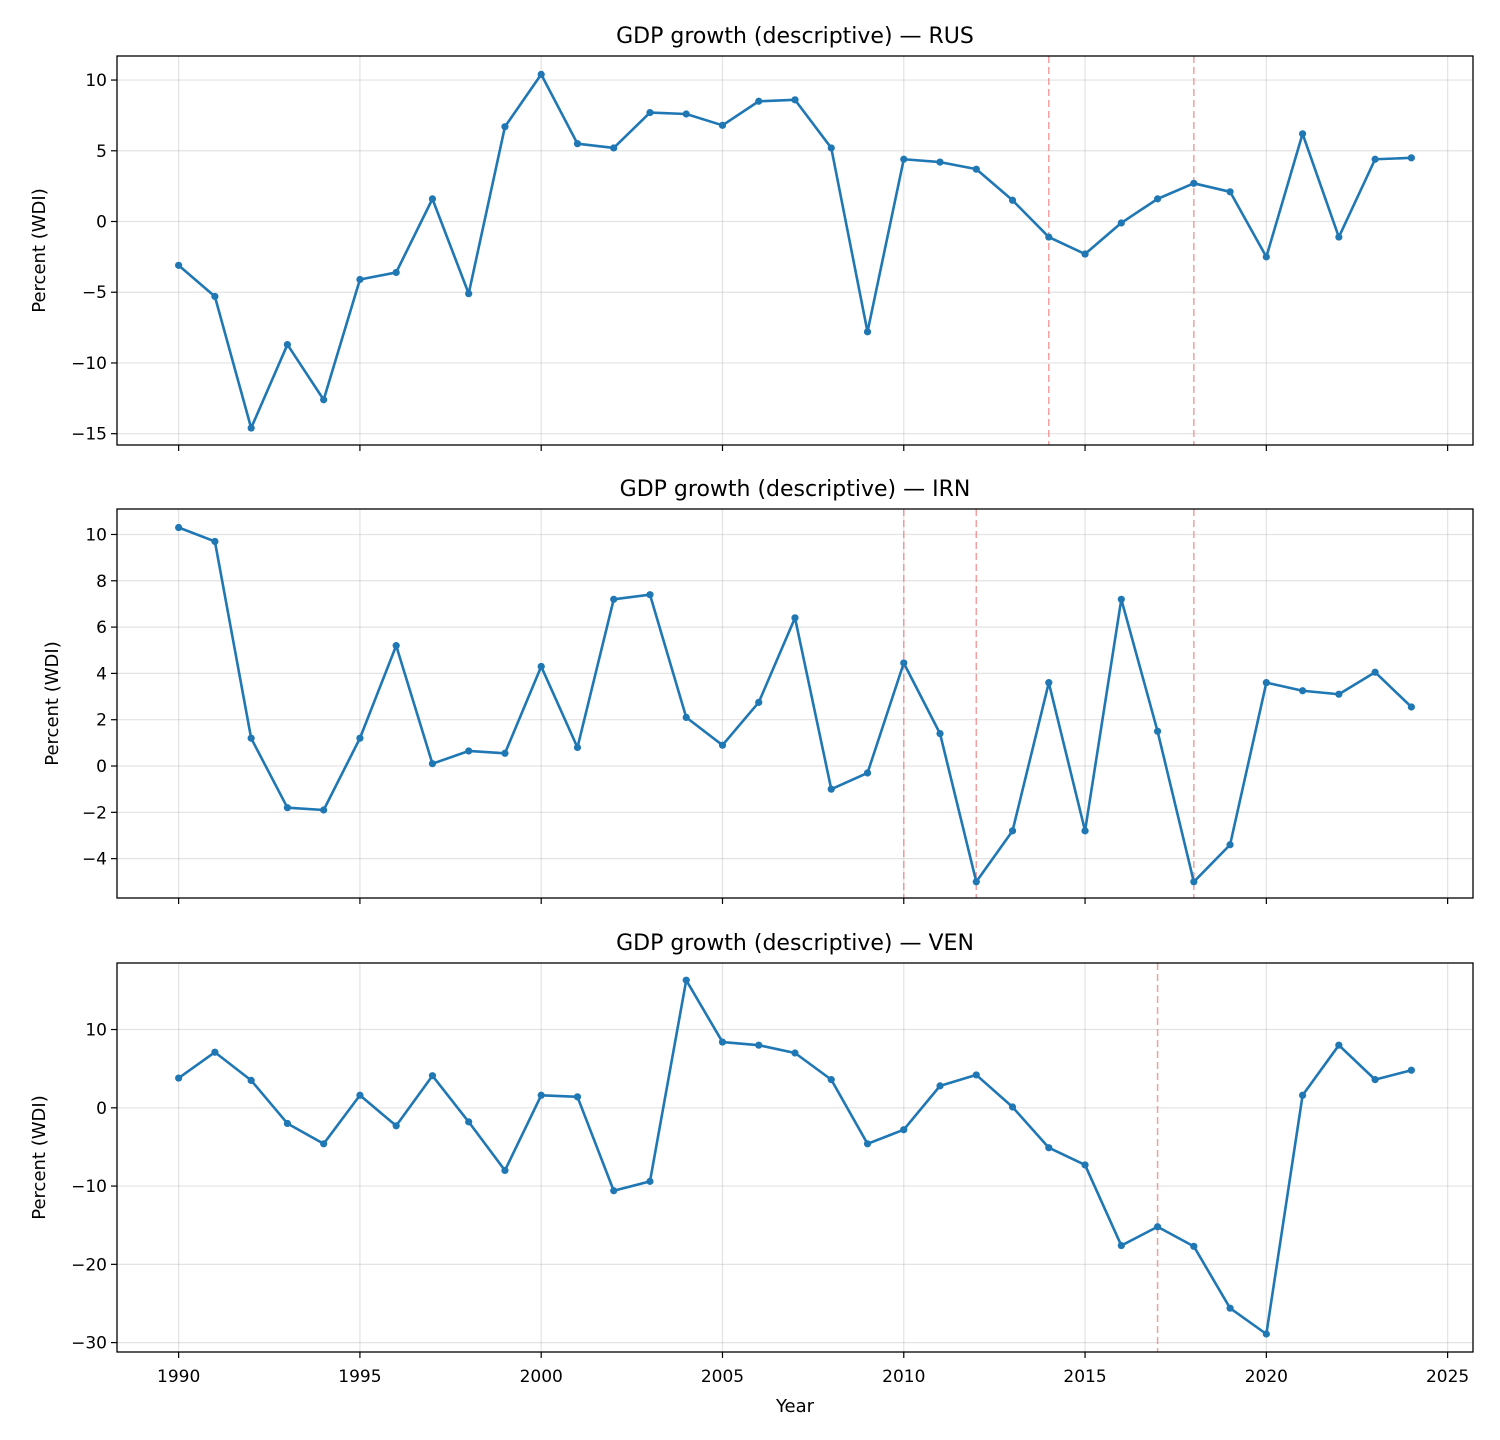 This screenshot has width=1500, height=1440. Describe the element at coordinates (722, 1377) in the screenshot. I see `x-tick-label: 2005` at that location.